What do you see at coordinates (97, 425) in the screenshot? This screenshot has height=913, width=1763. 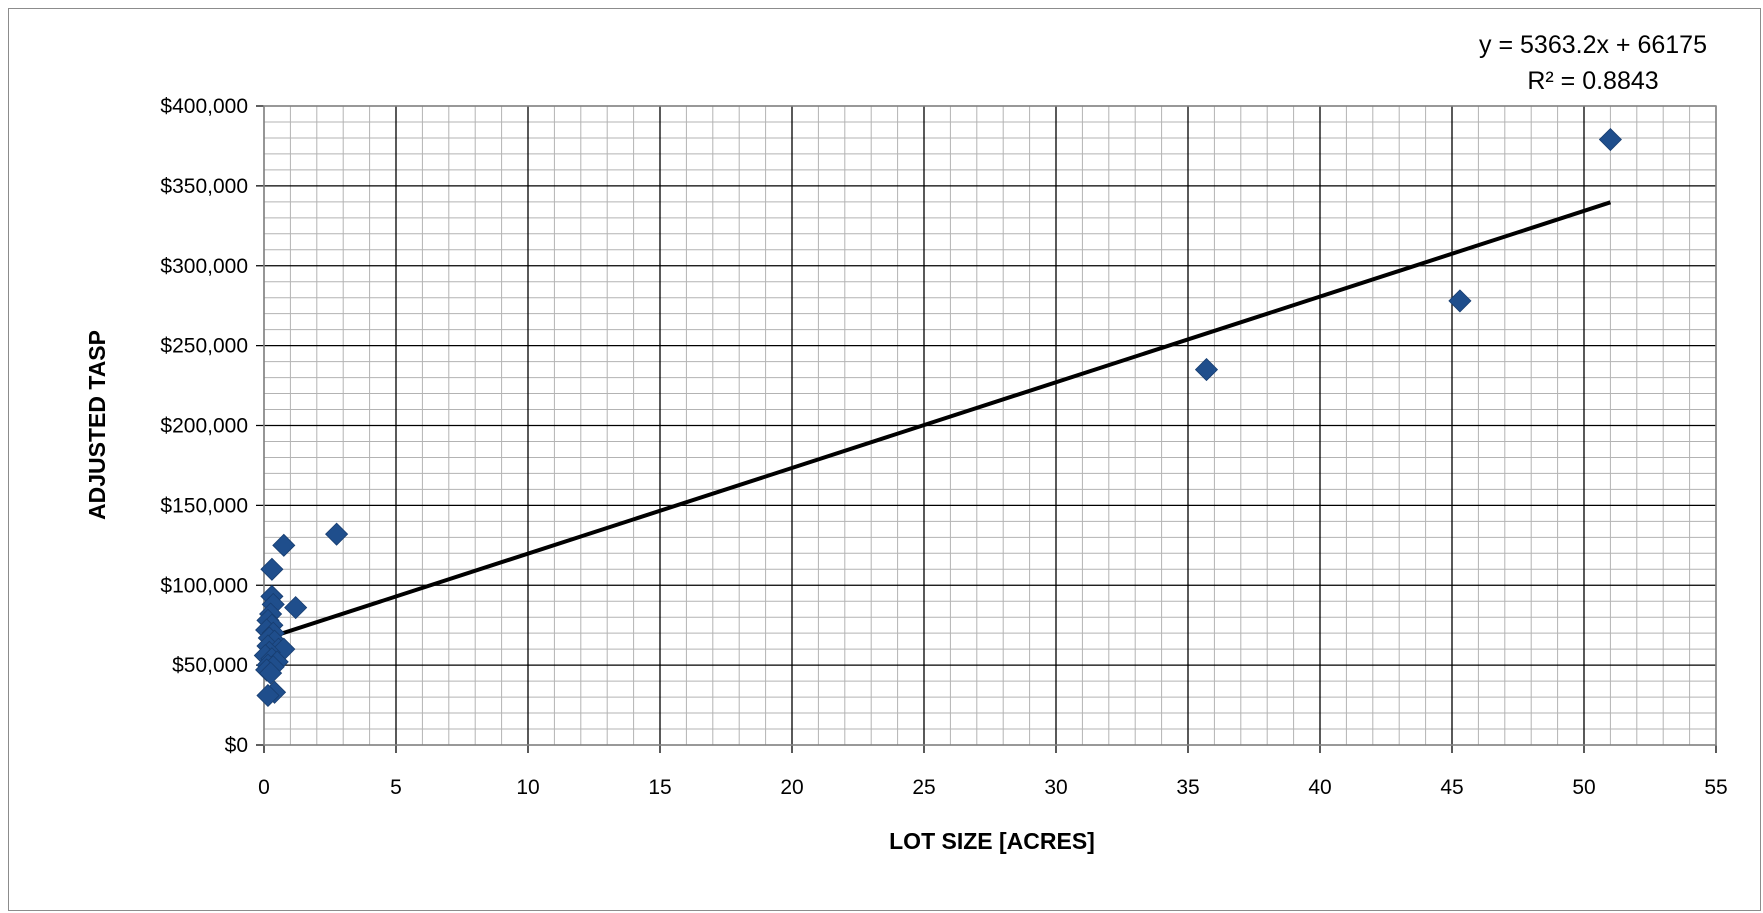 I see `y-axis-title: ADJUSTED TASP` at bounding box center [97, 425].